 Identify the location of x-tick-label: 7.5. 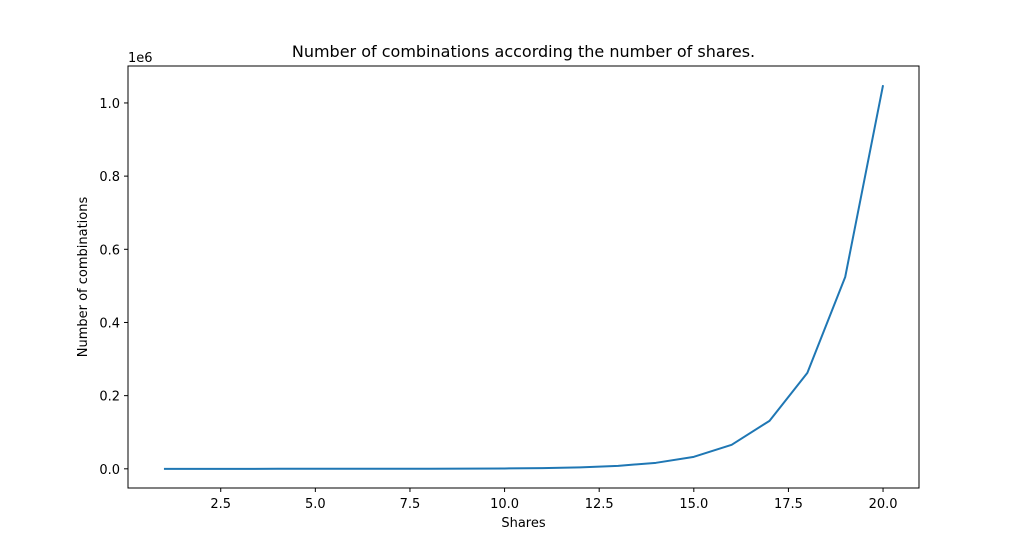
(410, 504).